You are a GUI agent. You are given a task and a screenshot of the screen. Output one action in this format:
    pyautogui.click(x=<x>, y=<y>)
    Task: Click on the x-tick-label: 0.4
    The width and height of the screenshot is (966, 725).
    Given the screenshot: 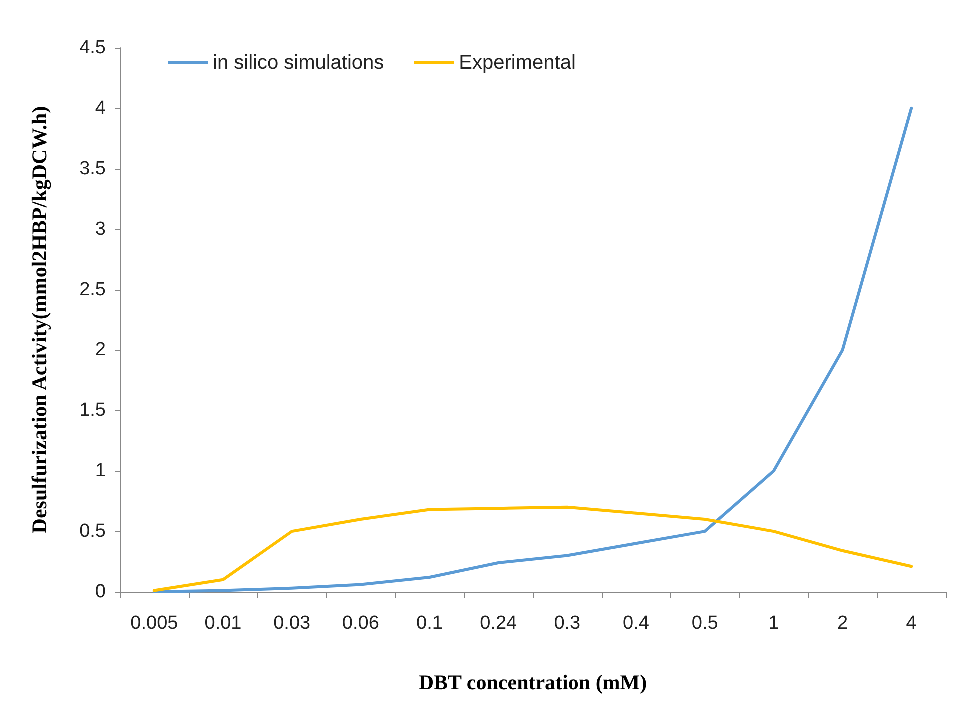 What is the action you would take?
    pyautogui.click(x=636, y=623)
    